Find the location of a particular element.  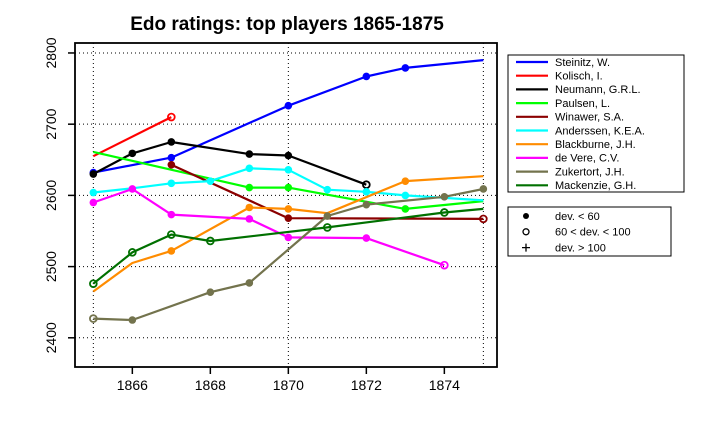

deviation-legend-box is located at coordinates (589, 231).